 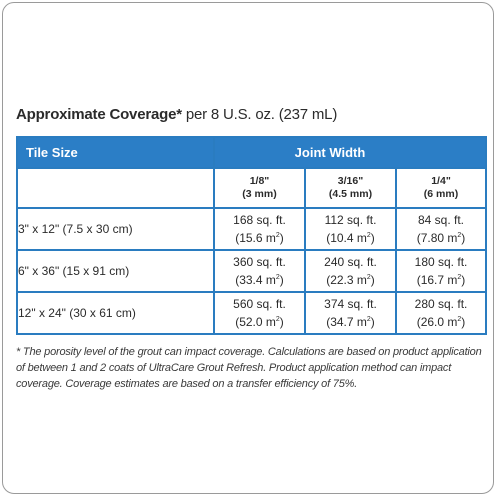 What do you see at coordinates (441, 271) in the screenshot?
I see `coverage-cell: 180 sq. ft. (16.7 m2)` at bounding box center [441, 271].